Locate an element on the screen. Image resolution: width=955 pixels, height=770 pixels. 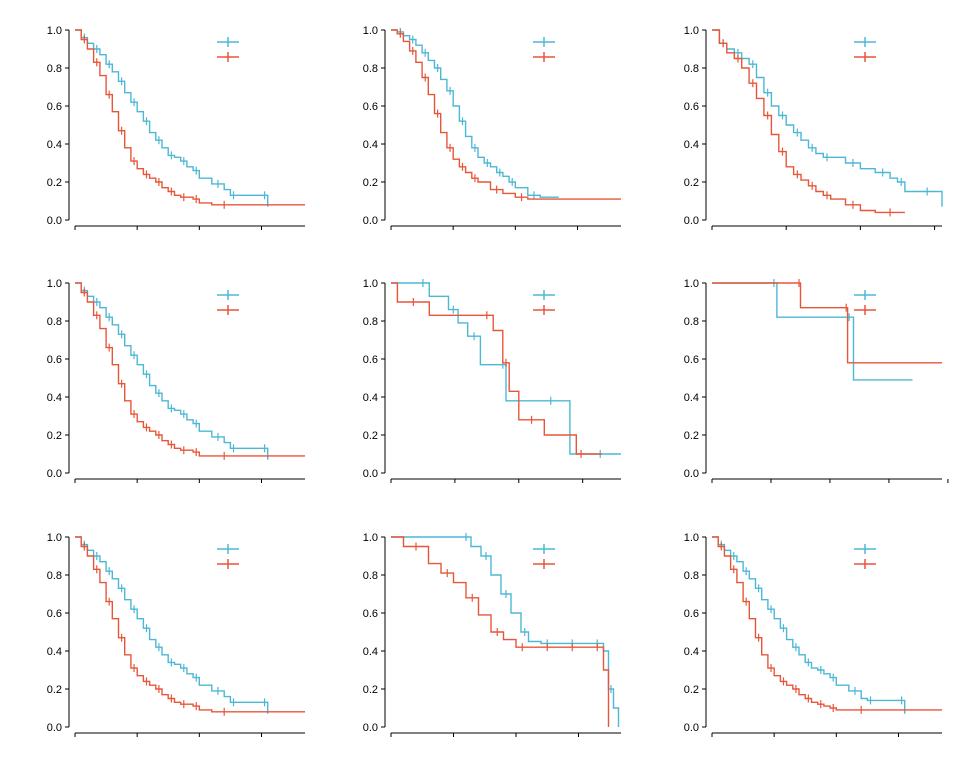
panel-a: 0.0 0.2 0.4 0.6 0.8 1.0 is located at coordinates (176, 127).